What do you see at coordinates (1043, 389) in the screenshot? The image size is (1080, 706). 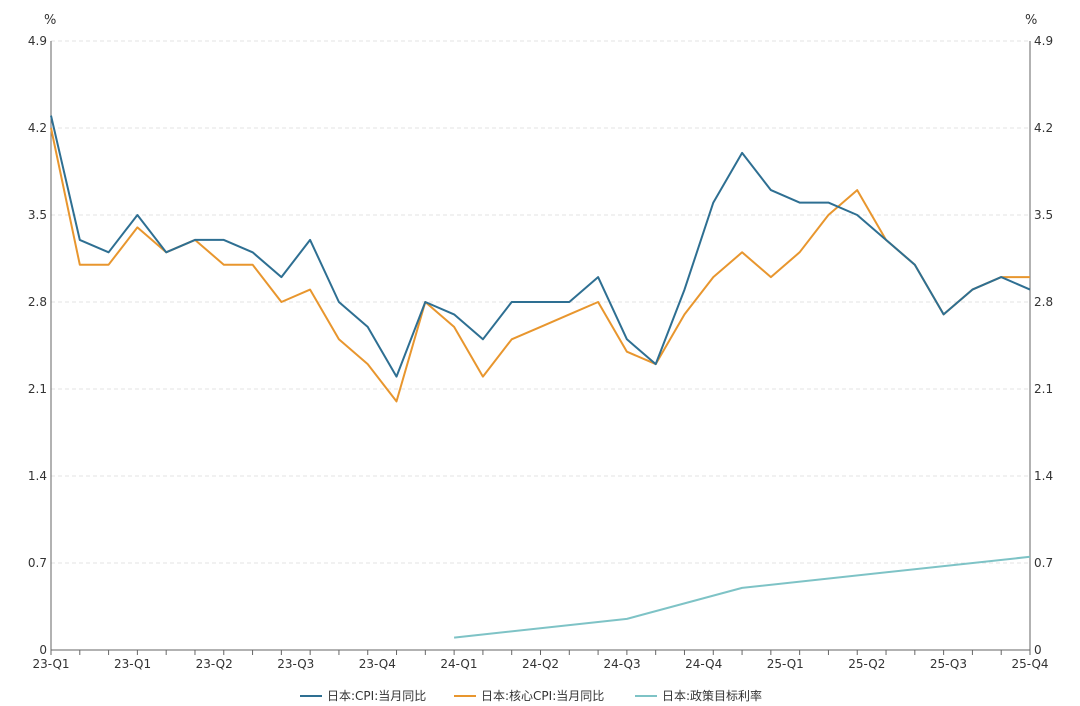 I see `y-tick-label-right: 2.1` at bounding box center [1043, 389].